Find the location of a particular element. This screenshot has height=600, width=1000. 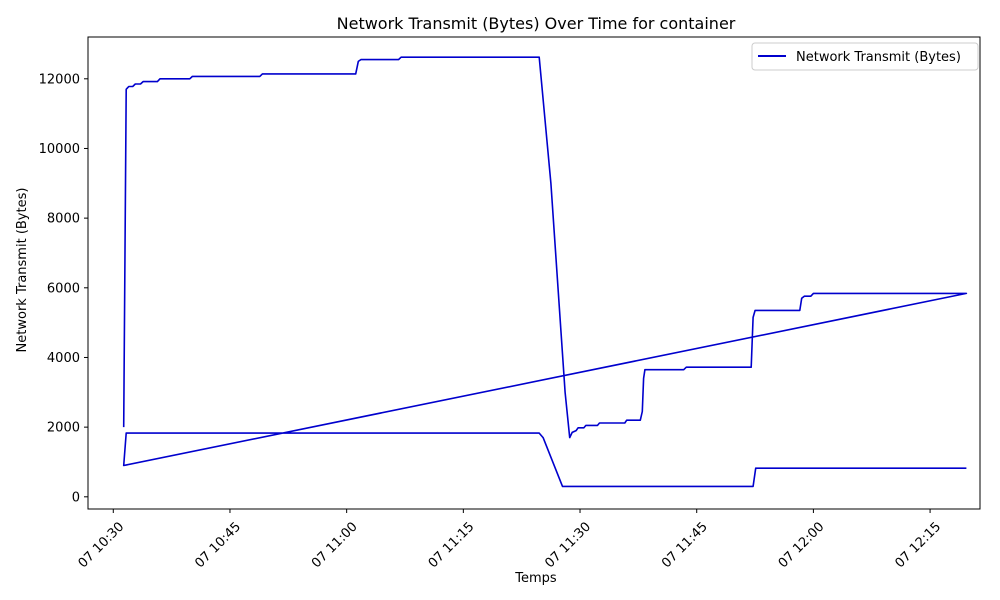

x-axis-label: Temps is located at coordinates (535, 578).